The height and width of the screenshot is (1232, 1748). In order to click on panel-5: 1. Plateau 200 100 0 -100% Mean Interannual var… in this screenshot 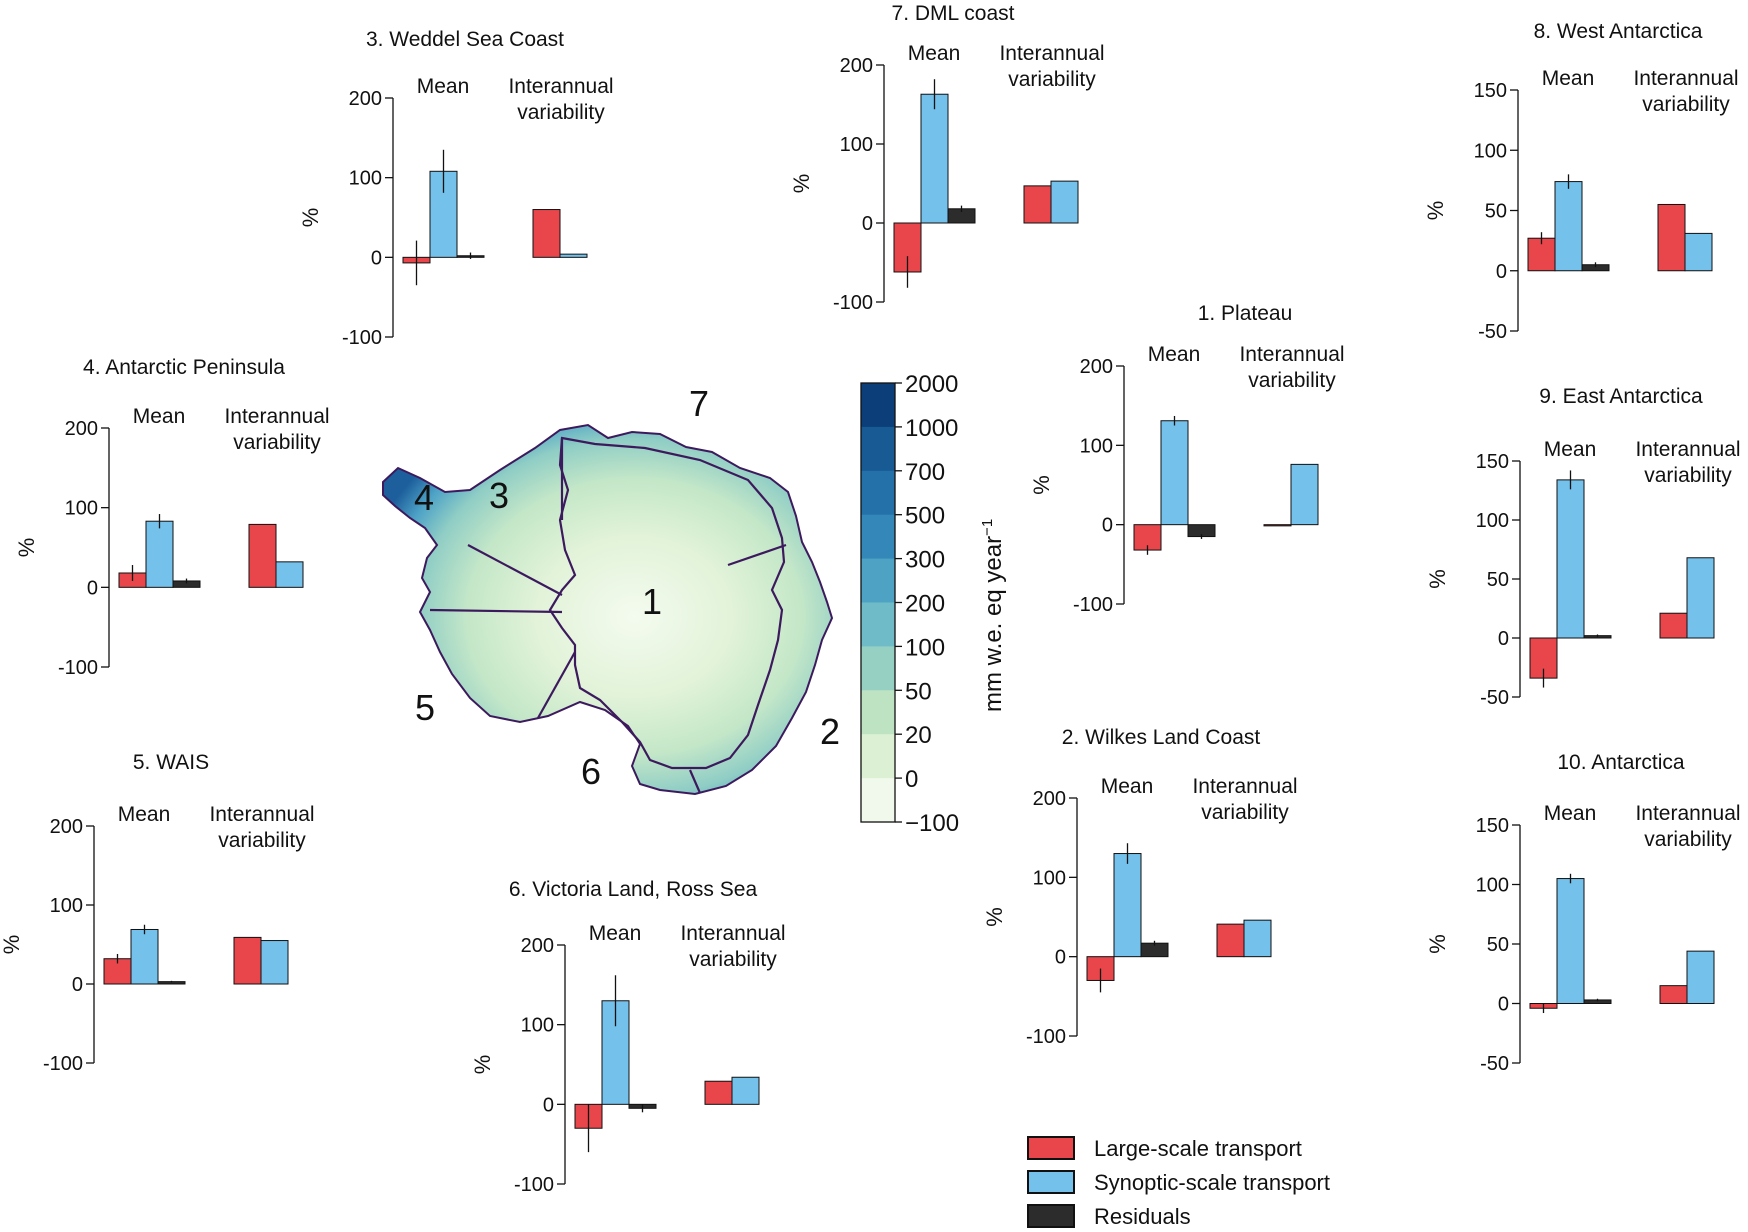, I will do `click(1187, 459)`.